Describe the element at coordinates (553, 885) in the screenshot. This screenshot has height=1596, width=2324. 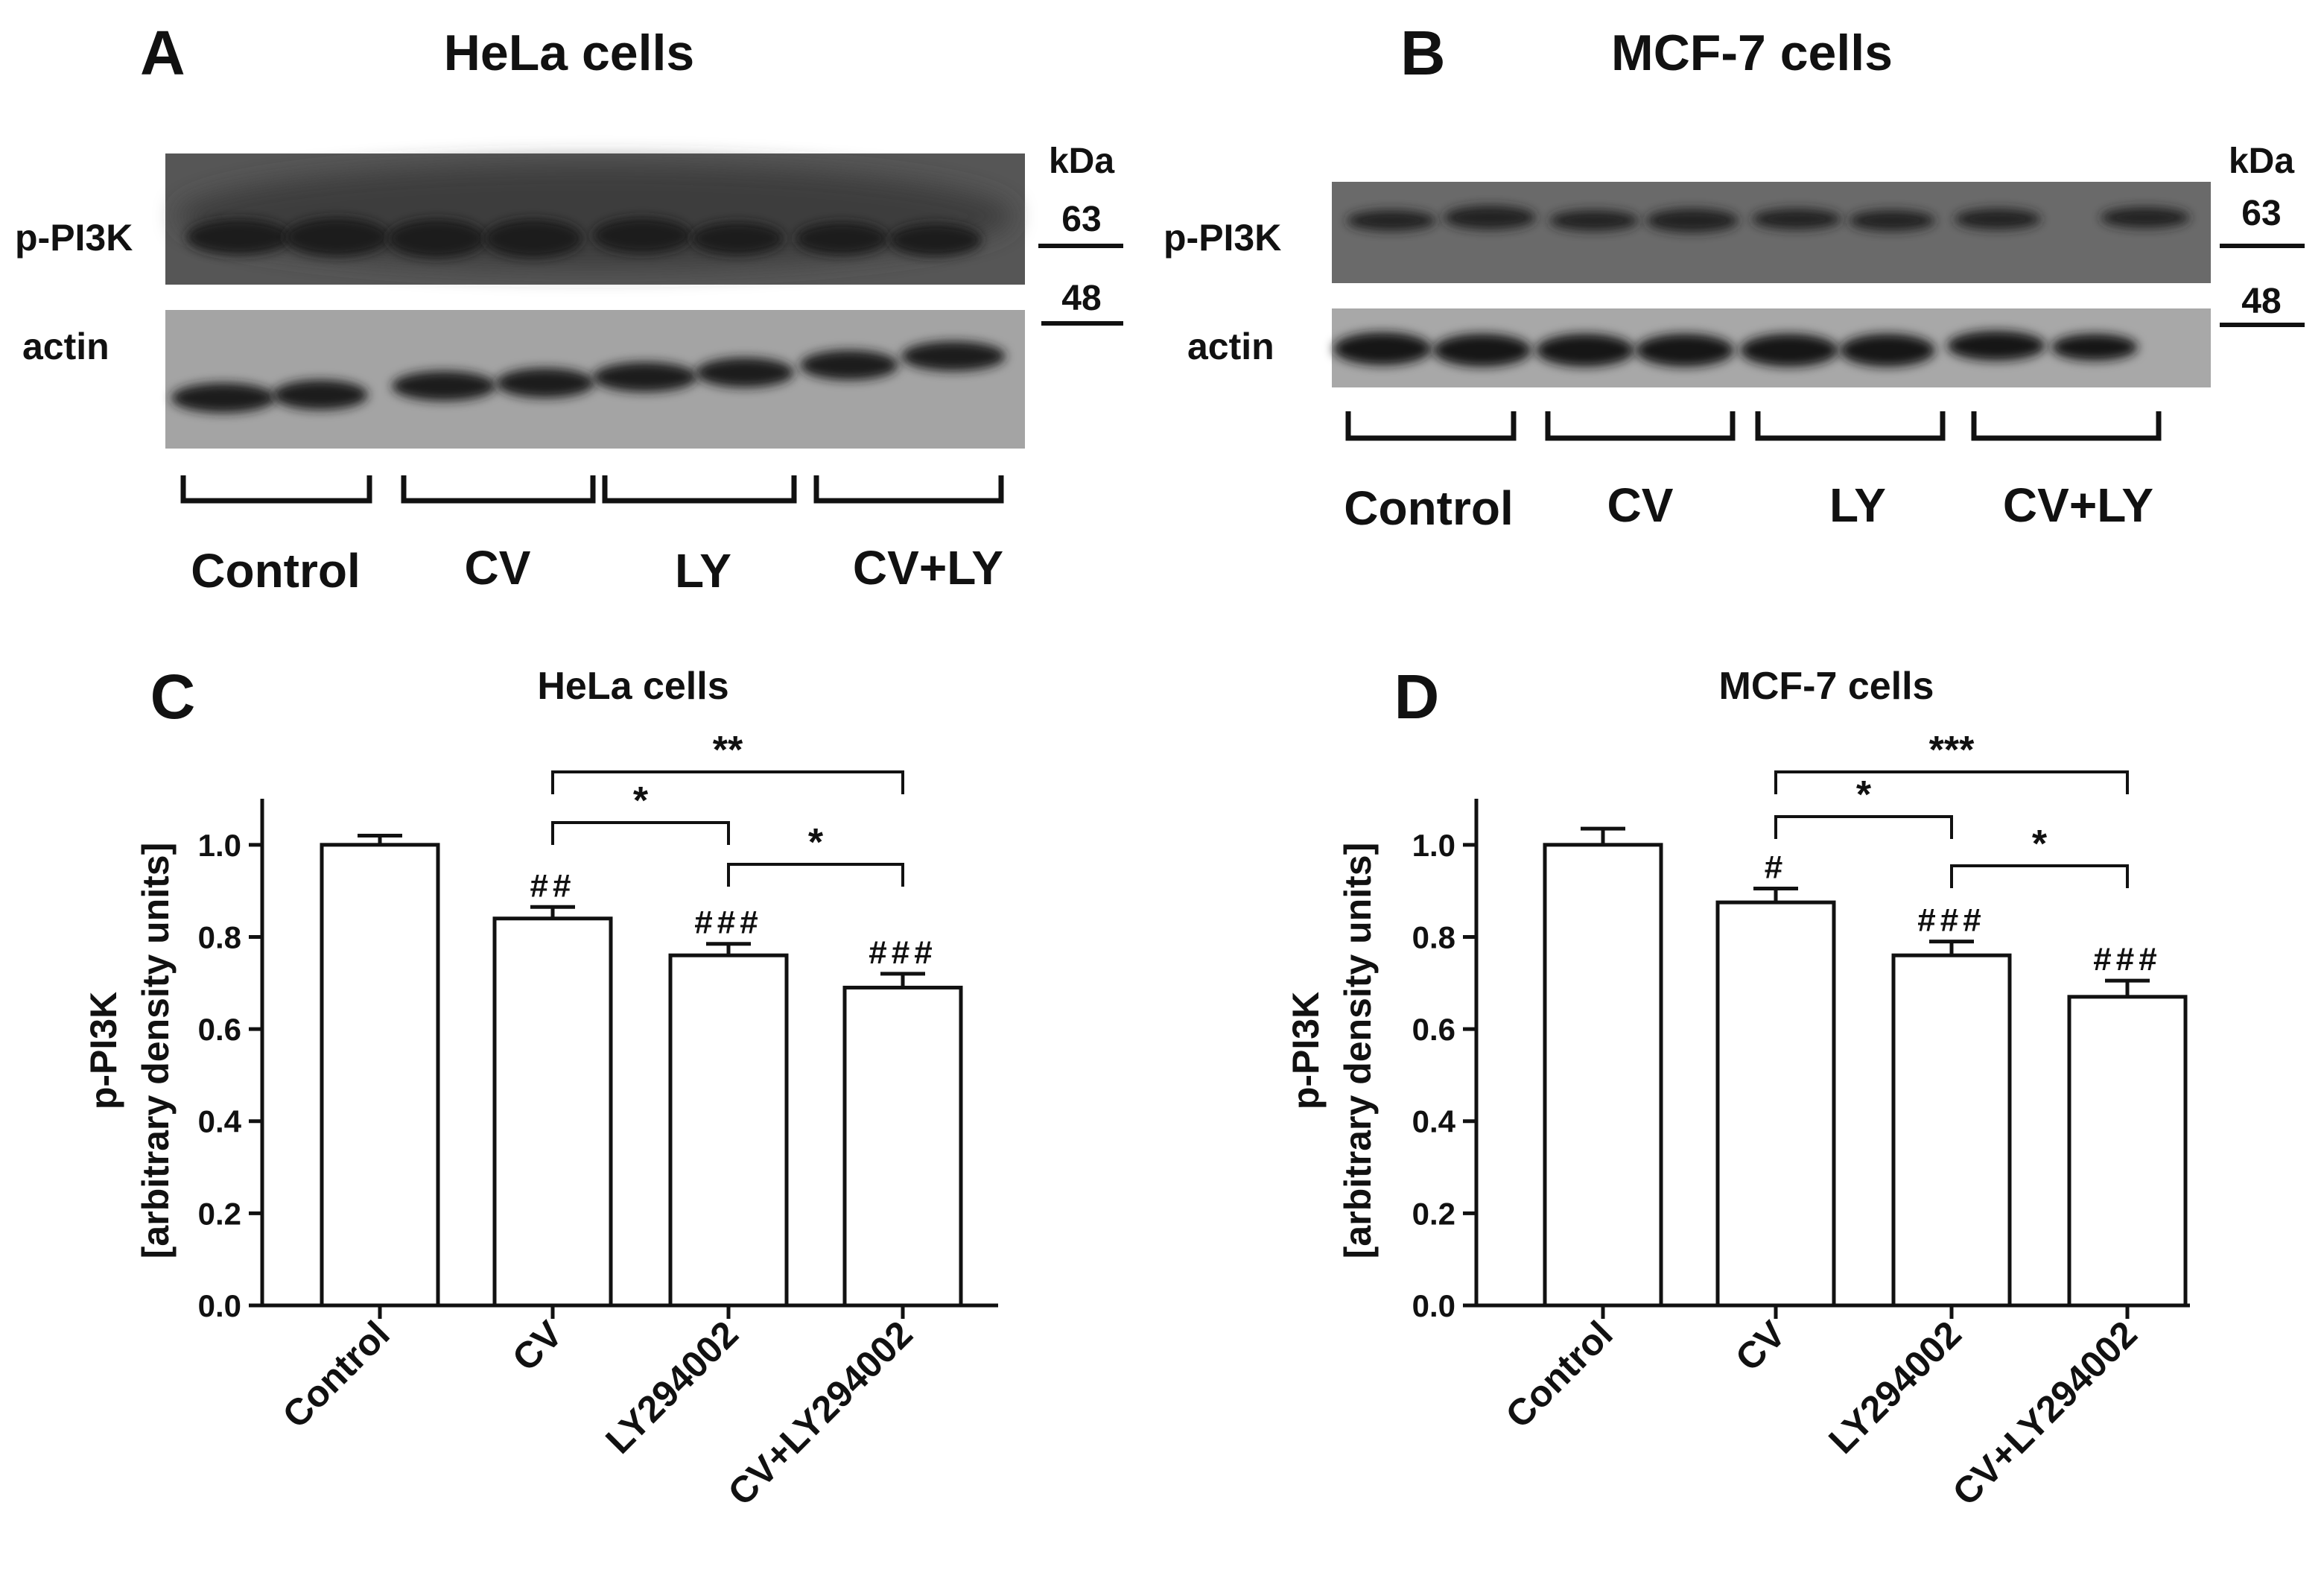
I see `chart-c-hash-mark: ##` at that location.